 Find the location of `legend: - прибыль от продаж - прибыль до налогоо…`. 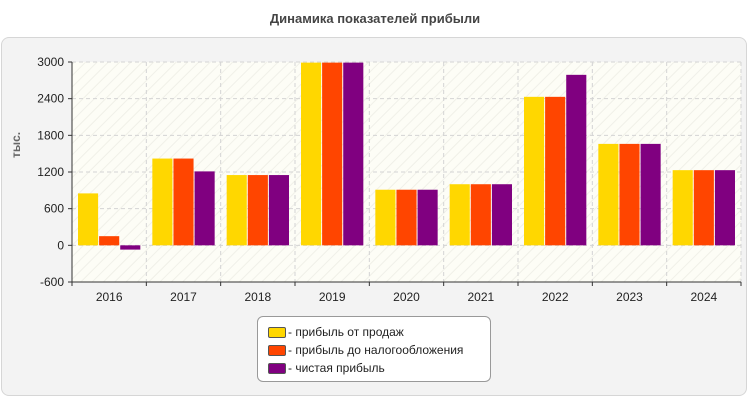

legend: - прибыль от продаж - прибыль до налогоо… is located at coordinates (374, 349).